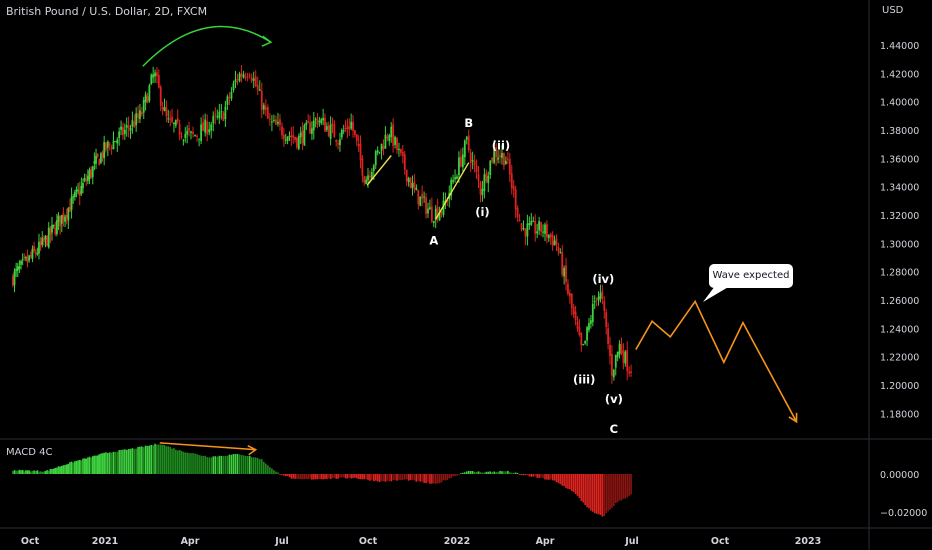 Image resolution: width=932 pixels, height=550 pixels. I want to click on macd-tick-label: −0.02000, so click(903, 513).